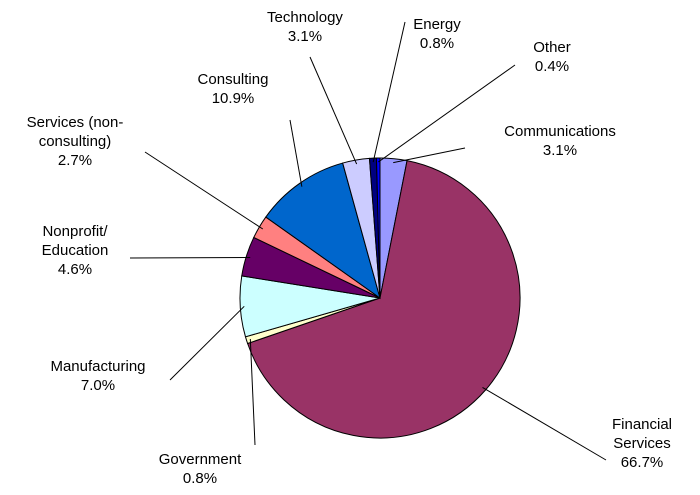 This screenshot has width=700, height=495. Describe the element at coordinates (642, 434) in the screenshot. I see `category-label: Financial Services` at that location.